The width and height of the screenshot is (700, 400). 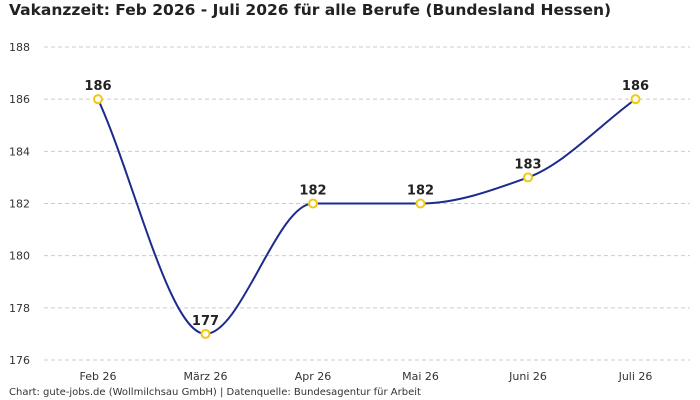 I want to click on y-tick-label: 180, so click(x=19, y=256).